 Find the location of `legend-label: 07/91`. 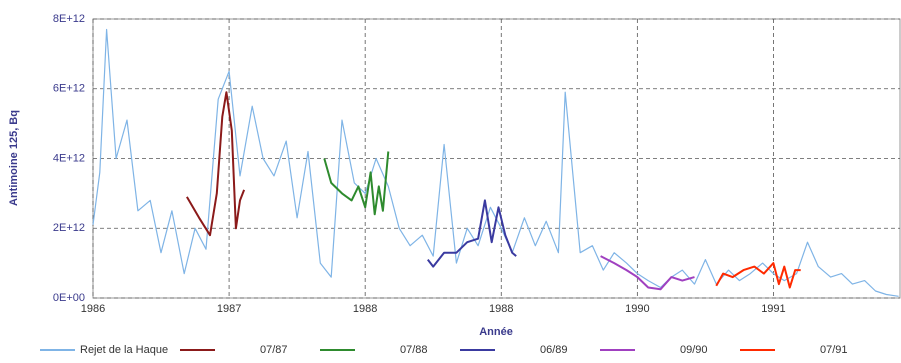

legend-label: 07/91 is located at coordinates (834, 350).